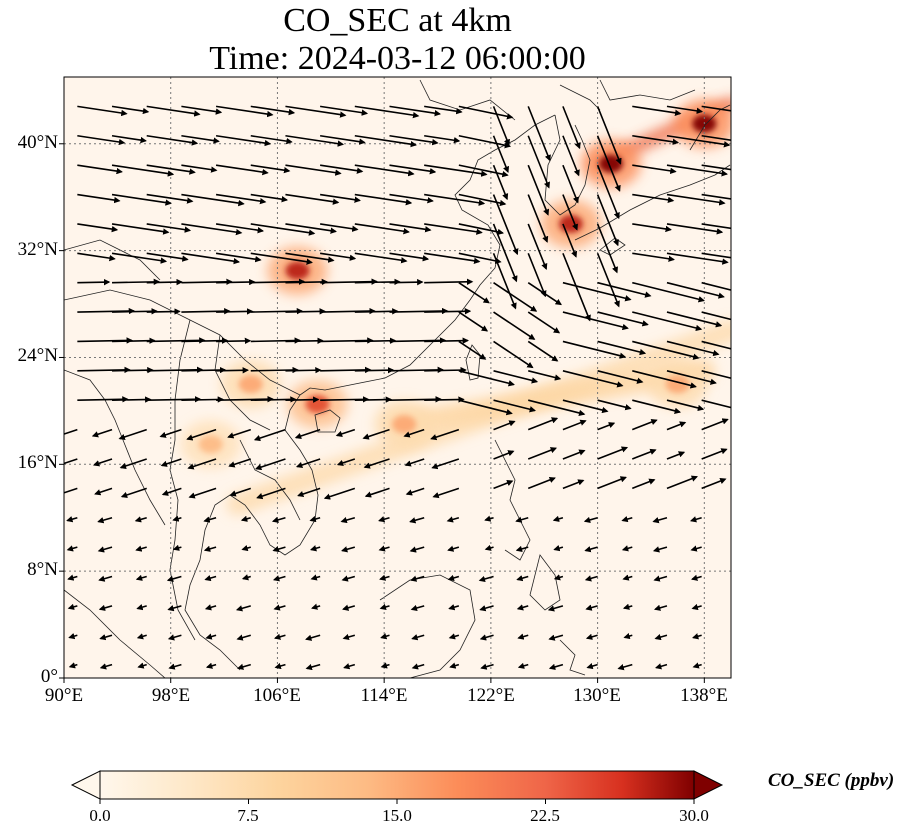  What do you see at coordinates (384, 695) in the screenshot?
I see `lon-tick-label: 114°E` at bounding box center [384, 695].